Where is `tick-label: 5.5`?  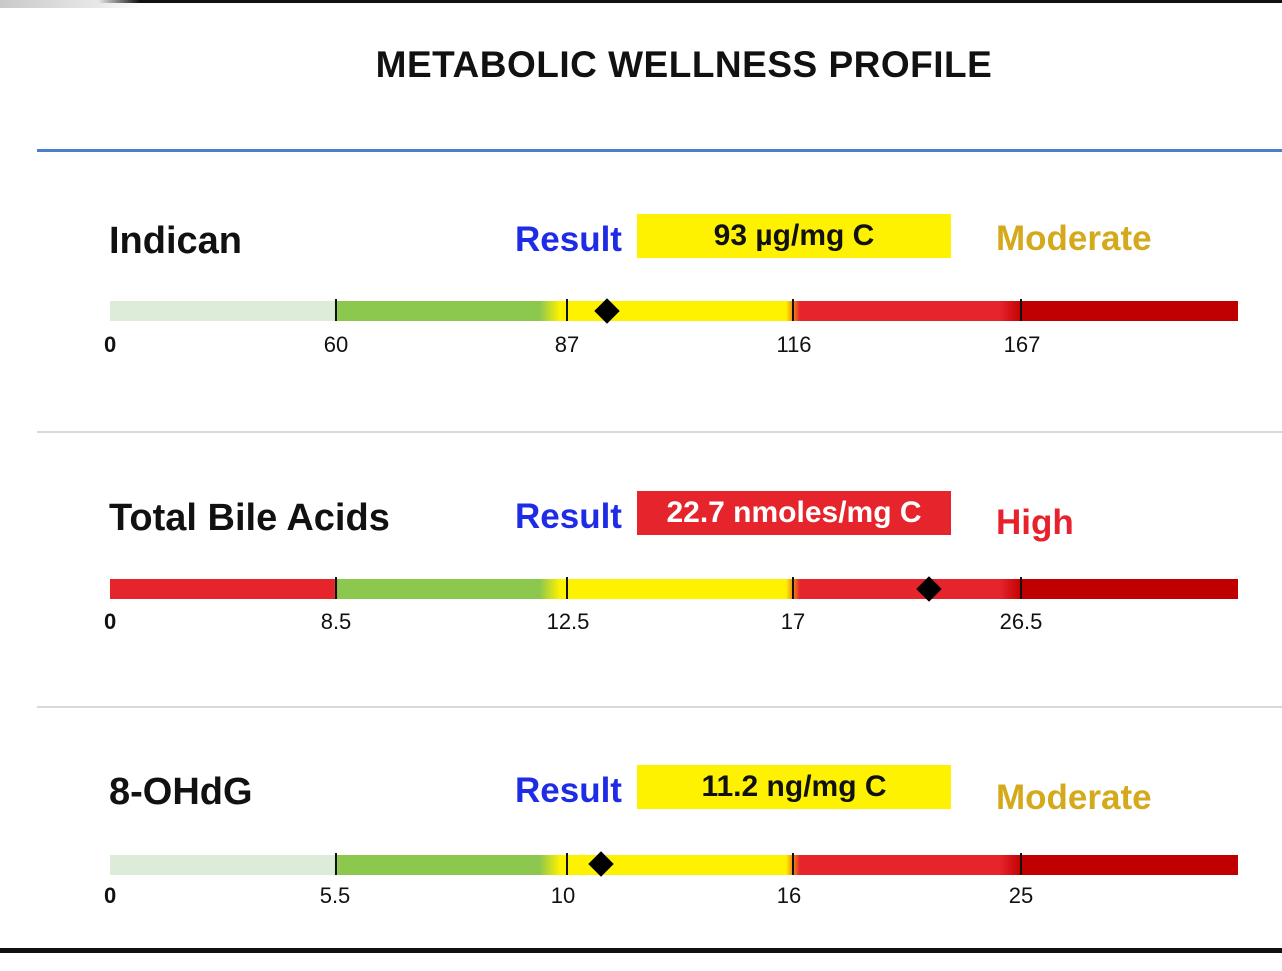
tick-label: 5.5 is located at coordinates (335, 895).